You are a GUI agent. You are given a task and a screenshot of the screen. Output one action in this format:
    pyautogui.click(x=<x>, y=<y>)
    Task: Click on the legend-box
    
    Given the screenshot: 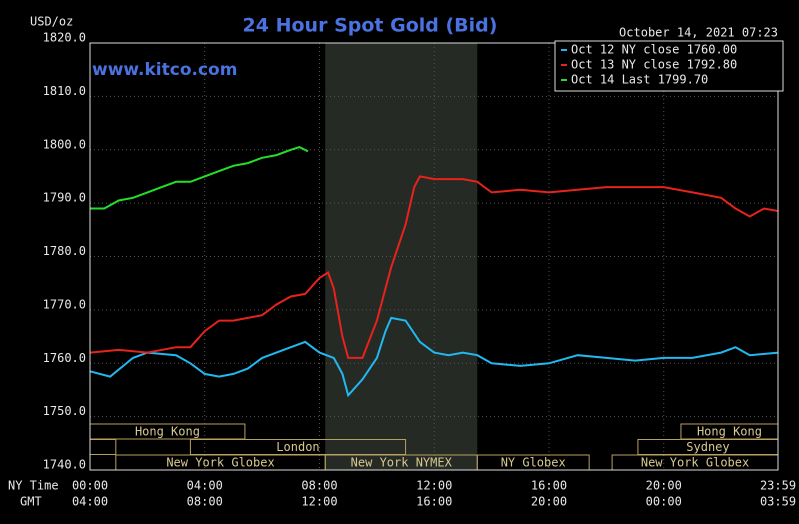 What is the action you would take?
    pyautogui.click(x=669, y=66)
    